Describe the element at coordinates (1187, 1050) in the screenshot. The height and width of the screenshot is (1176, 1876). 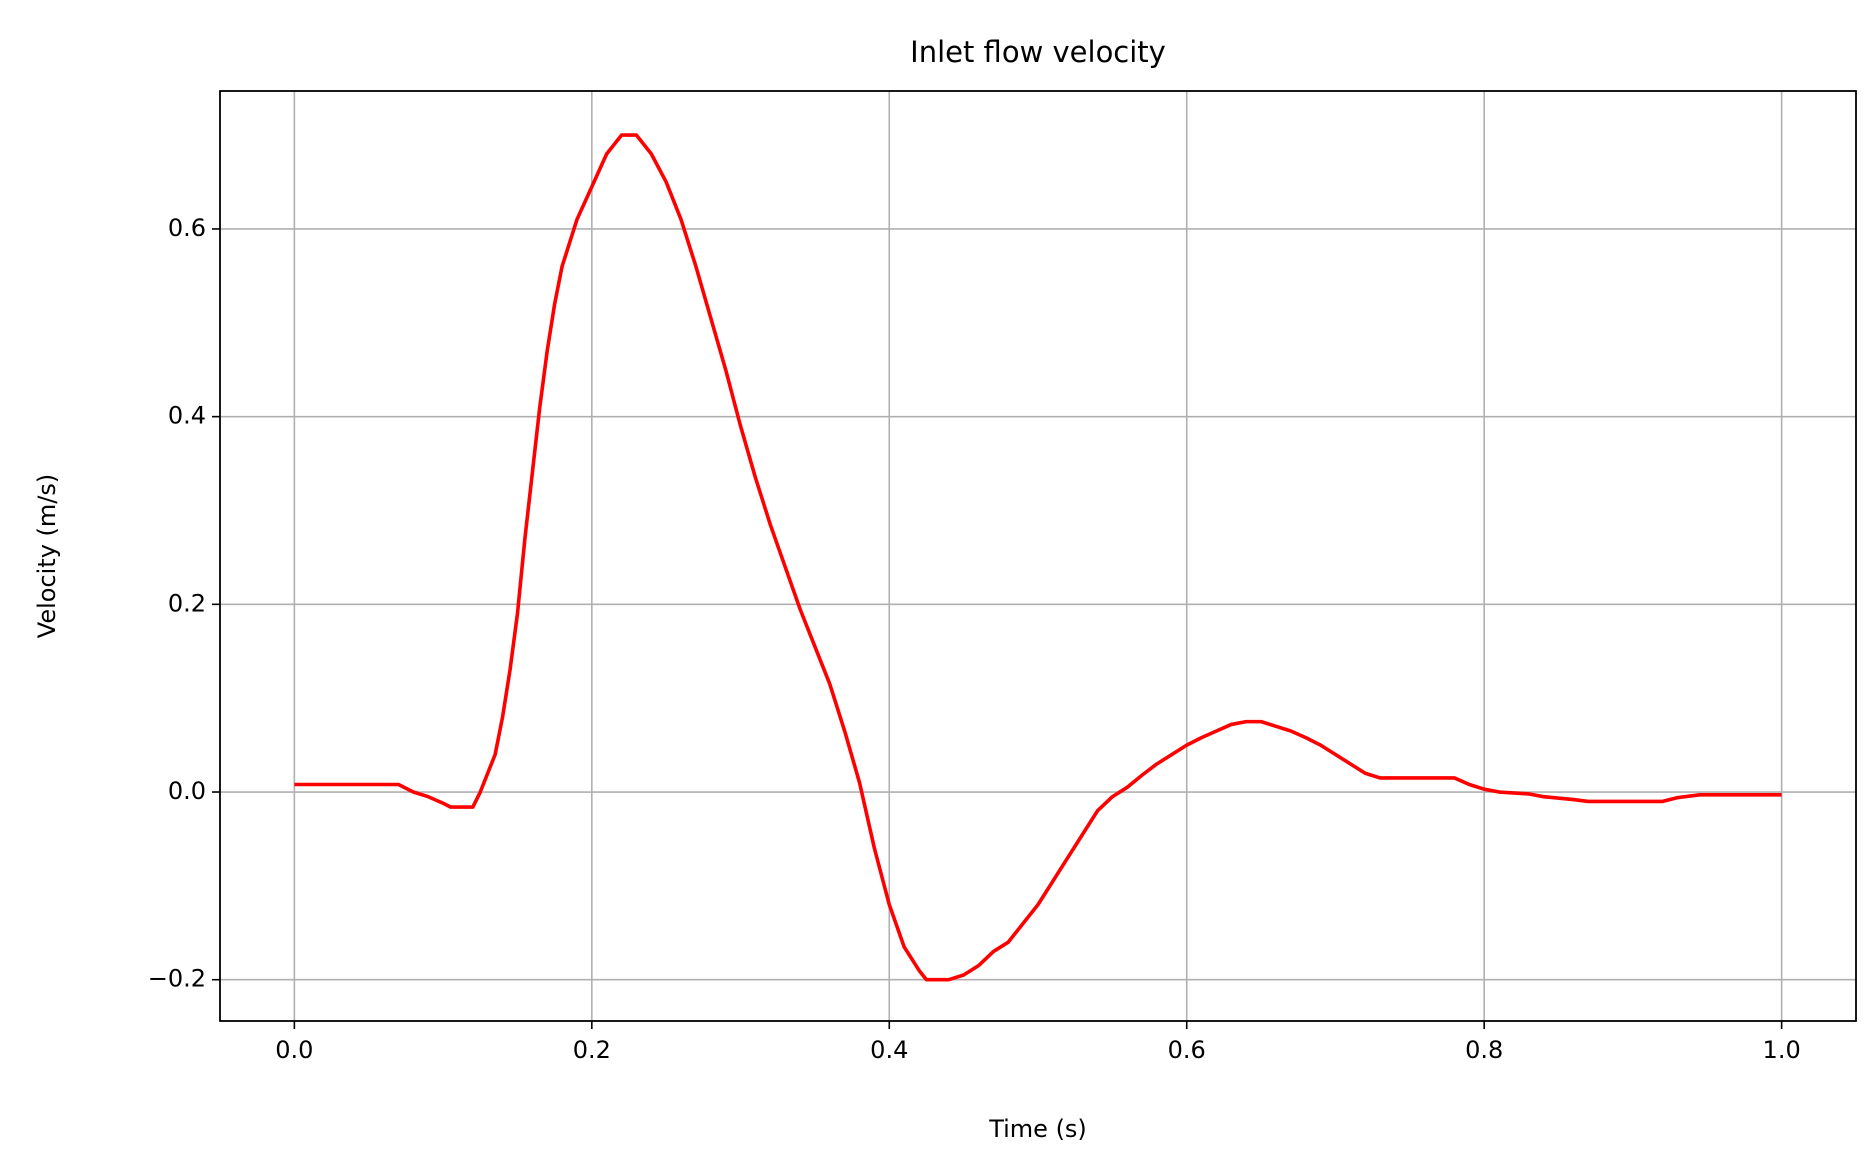
I see `x-tick-label: 0.6` at that location.